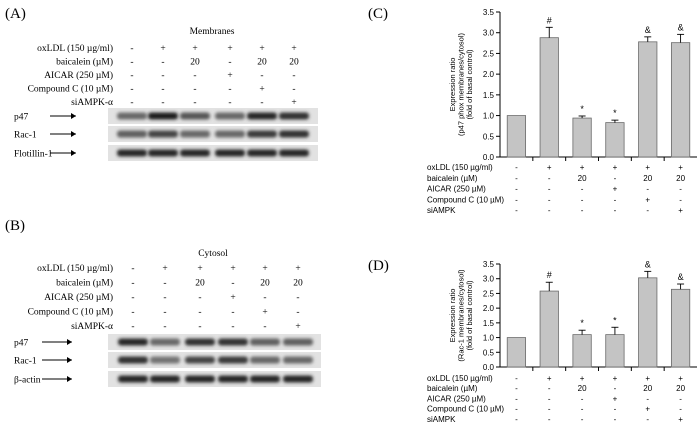 Image resolution: width=700 pixels, height=430 pixels. I want to click on blot-title: Cytosol, so click(213, 254).